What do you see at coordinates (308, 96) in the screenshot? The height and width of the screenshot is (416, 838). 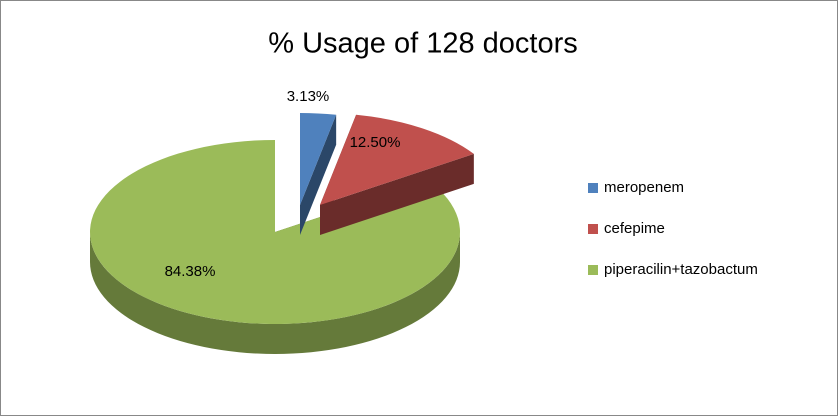 I see `data-label: 3.13%` at bounding box center [308, 96].